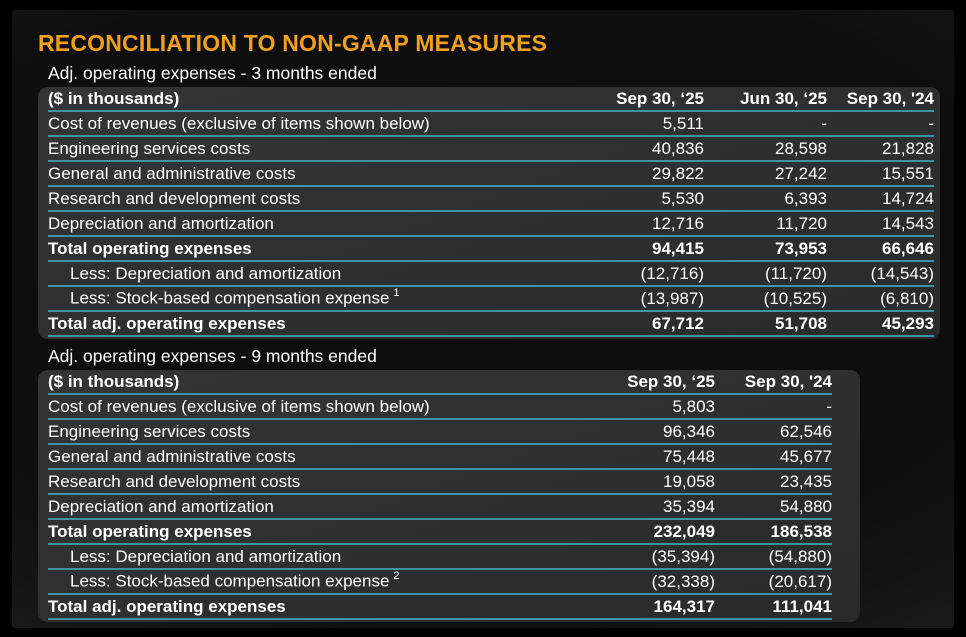 The height and width of the screenshot is (637, 966). Describe the element at coordinates (684, 606) in the screenshot. I see `value-cell: 164,317` at that location.